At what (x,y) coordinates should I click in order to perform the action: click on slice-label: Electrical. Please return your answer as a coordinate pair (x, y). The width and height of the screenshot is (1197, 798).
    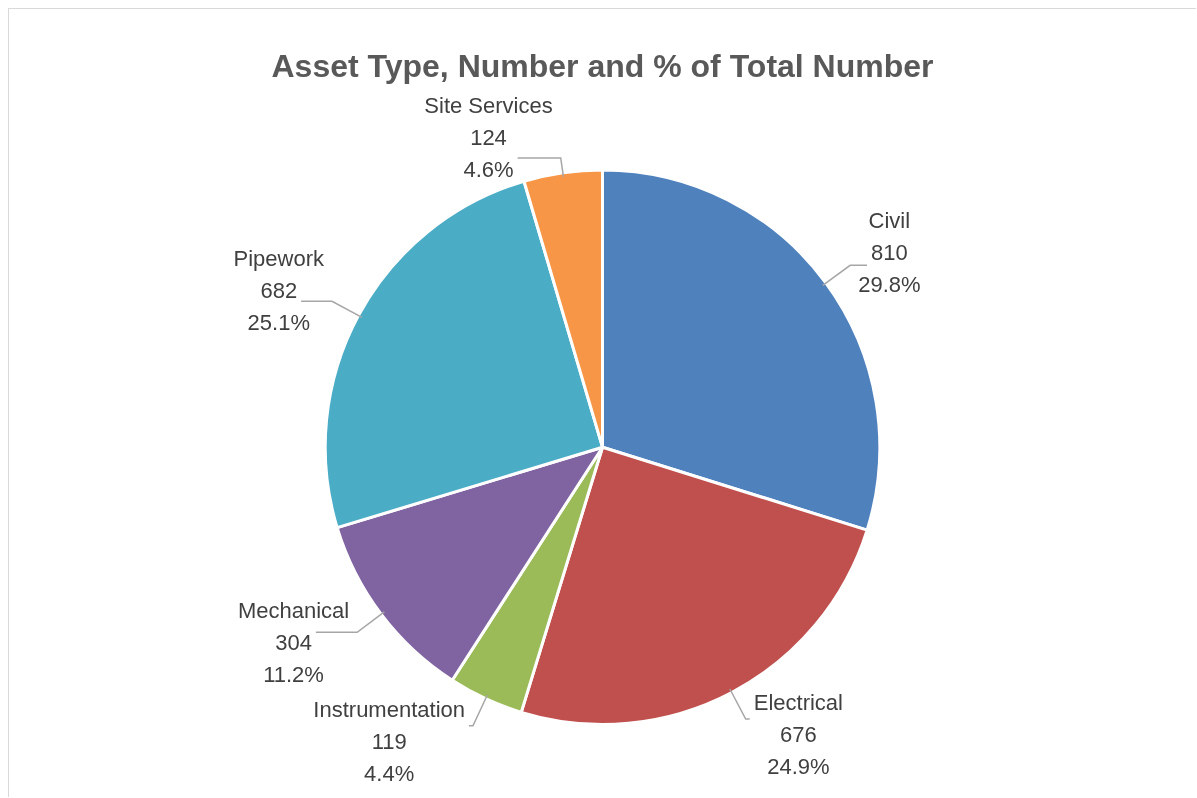
    Looking at the image, I should click on (798, 703).